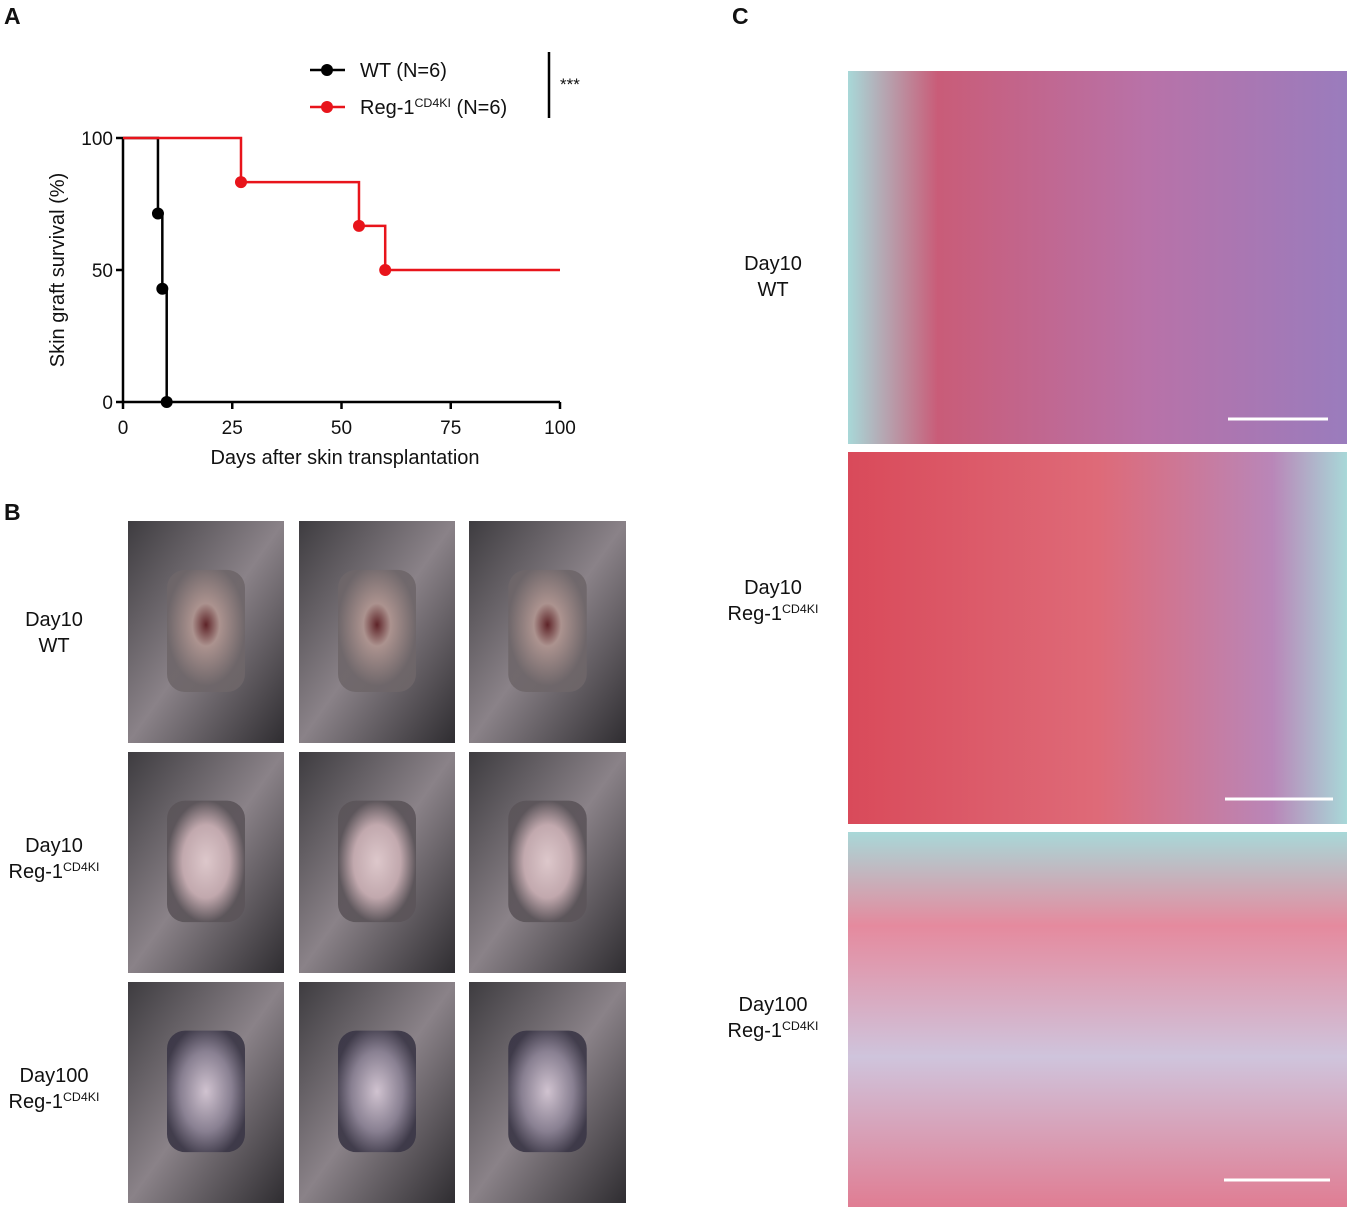 The width and height of the screenshot is (1347, 1209). Describe the element at coordinates (344, 458) in the screenshot. I see `x-axis-label: Days after skin transplantation` at that location.